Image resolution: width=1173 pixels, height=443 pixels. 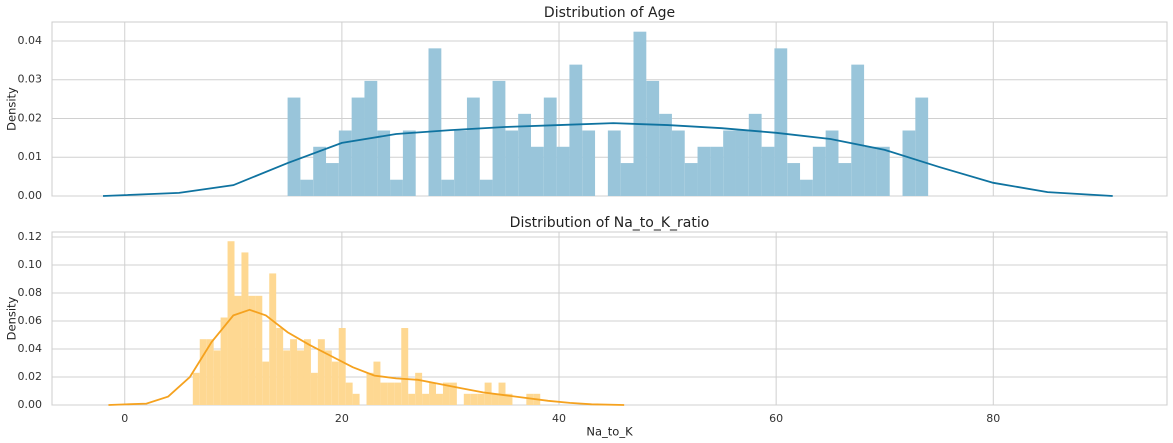 I want to click on chart-title: Distribution of Na_to_K_ratio, so click(x=610, y=223).